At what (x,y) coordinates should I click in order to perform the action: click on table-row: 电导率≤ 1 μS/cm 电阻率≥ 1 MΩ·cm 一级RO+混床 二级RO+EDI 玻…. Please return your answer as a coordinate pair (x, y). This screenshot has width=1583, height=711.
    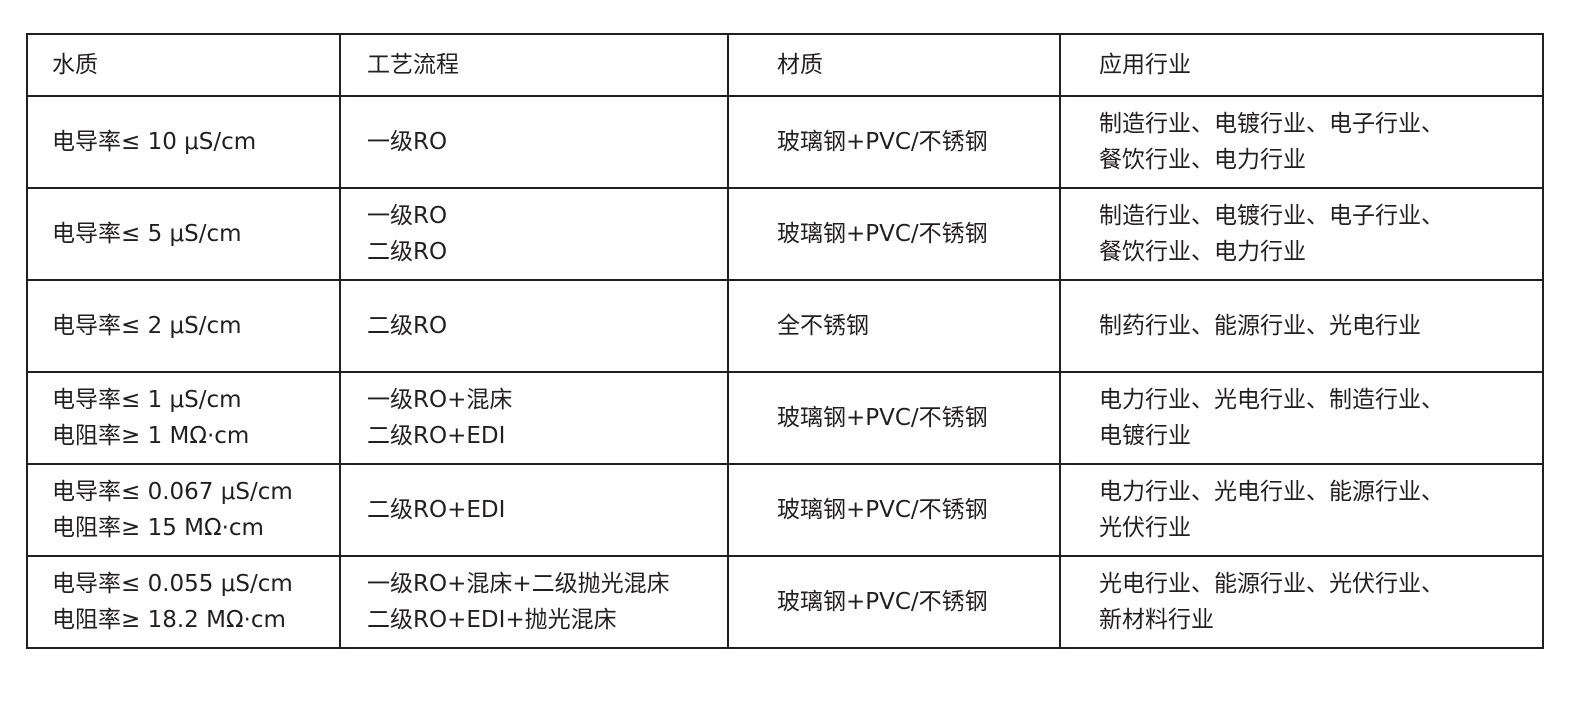
    Looking at the image, I should click on (785, 418).